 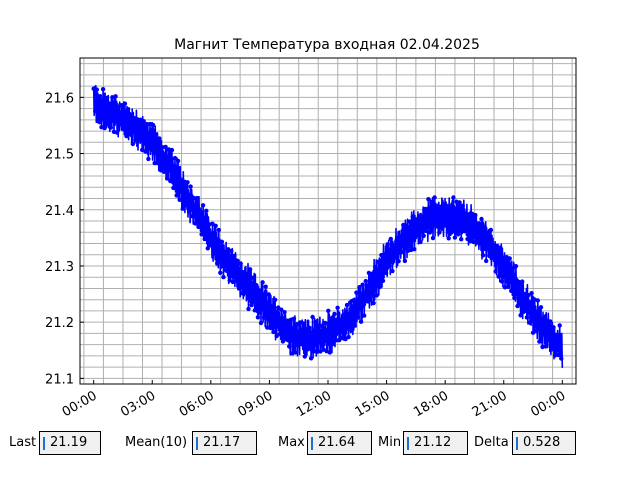 What do you see at coordinates (490, 404) in the screenshot?
I see `x-tick-label: 21:00` at bounding box center [490, 404].